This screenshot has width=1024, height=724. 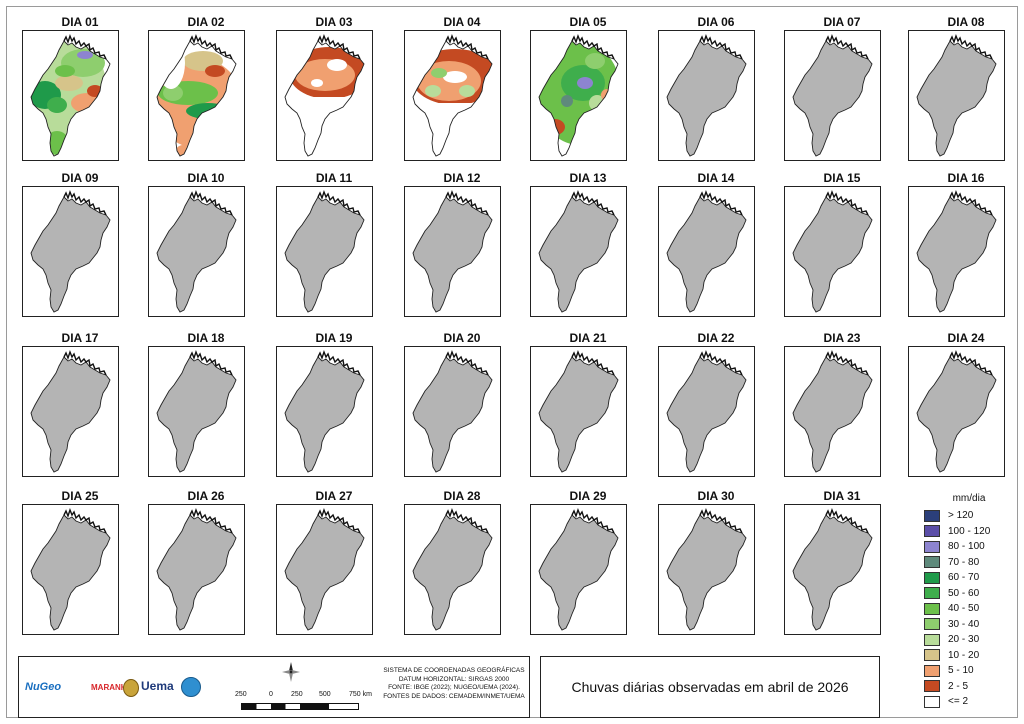 What do you see at coordinates (325, 694) in the screenshot?
I see `scale-label: 500` at bounding box center [325, 694].